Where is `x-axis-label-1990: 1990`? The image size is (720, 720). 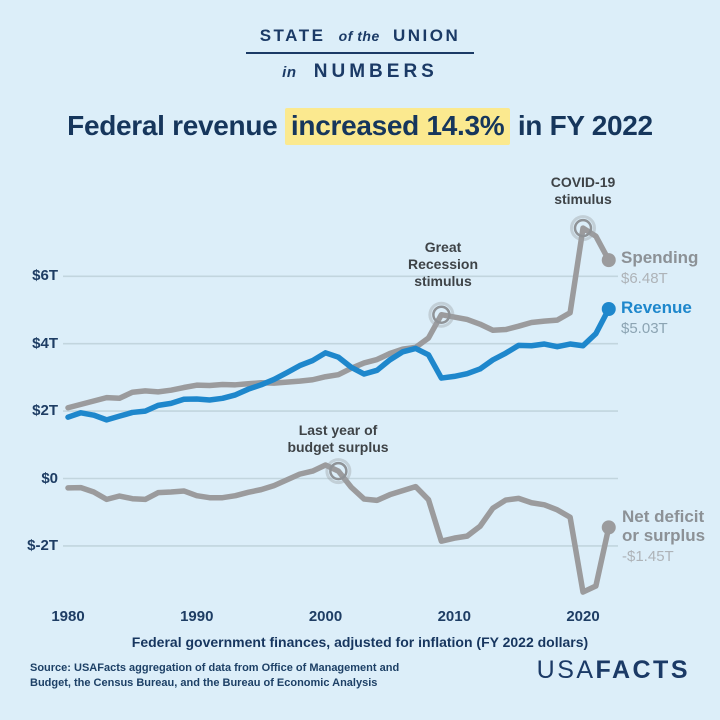
x-axis-label-1990: 1990 is located at coordinates (197, 616).